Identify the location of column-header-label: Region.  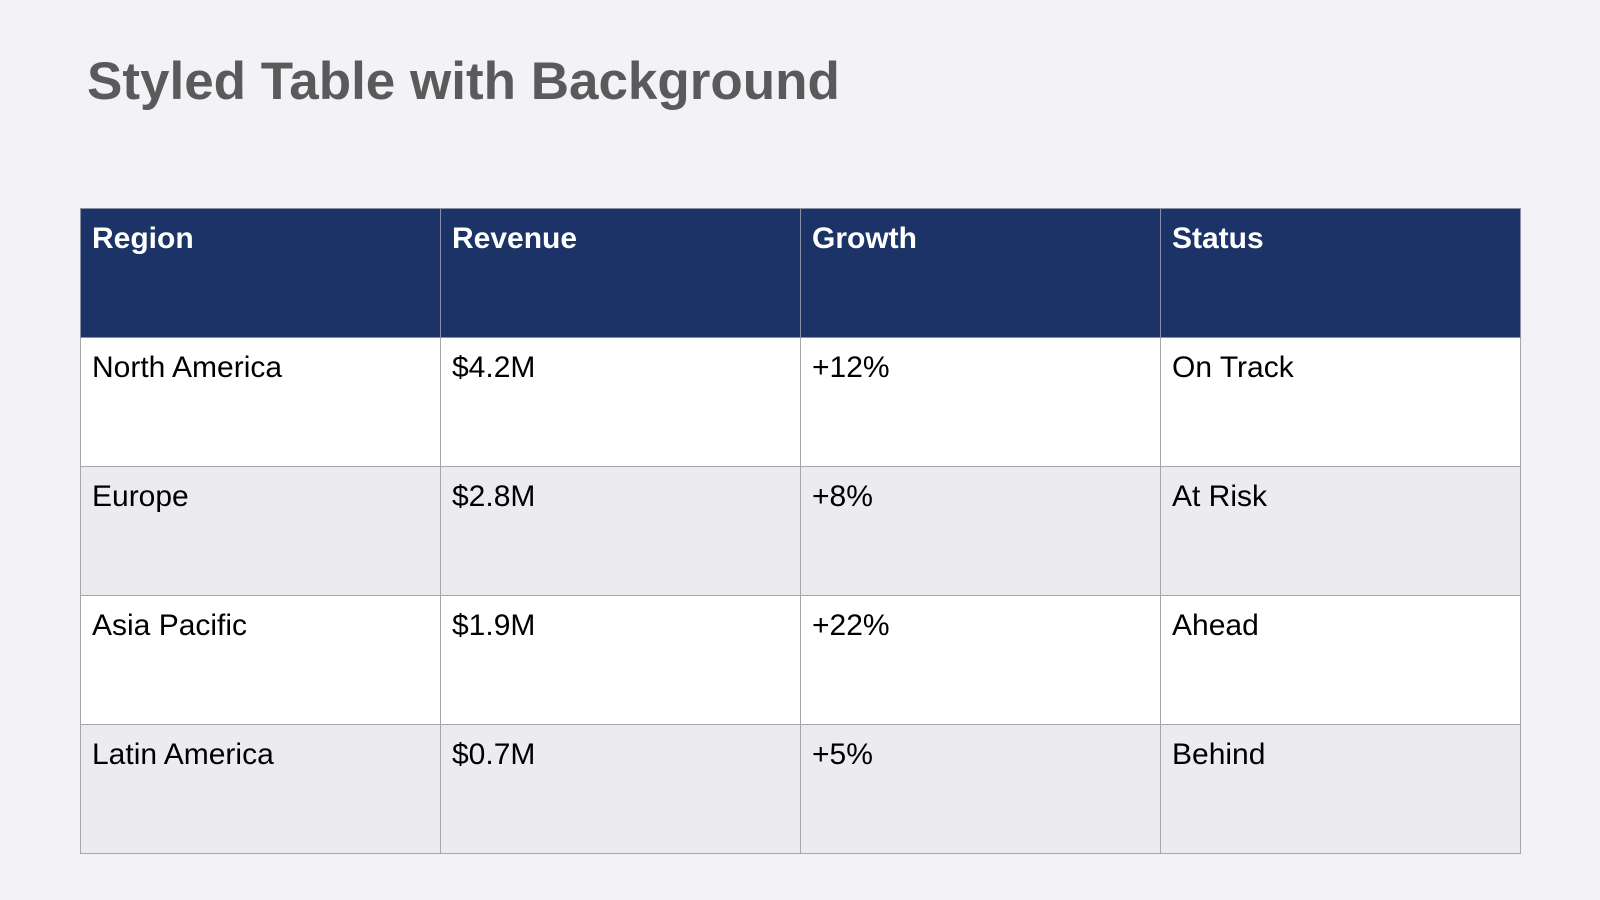
(143, 238).